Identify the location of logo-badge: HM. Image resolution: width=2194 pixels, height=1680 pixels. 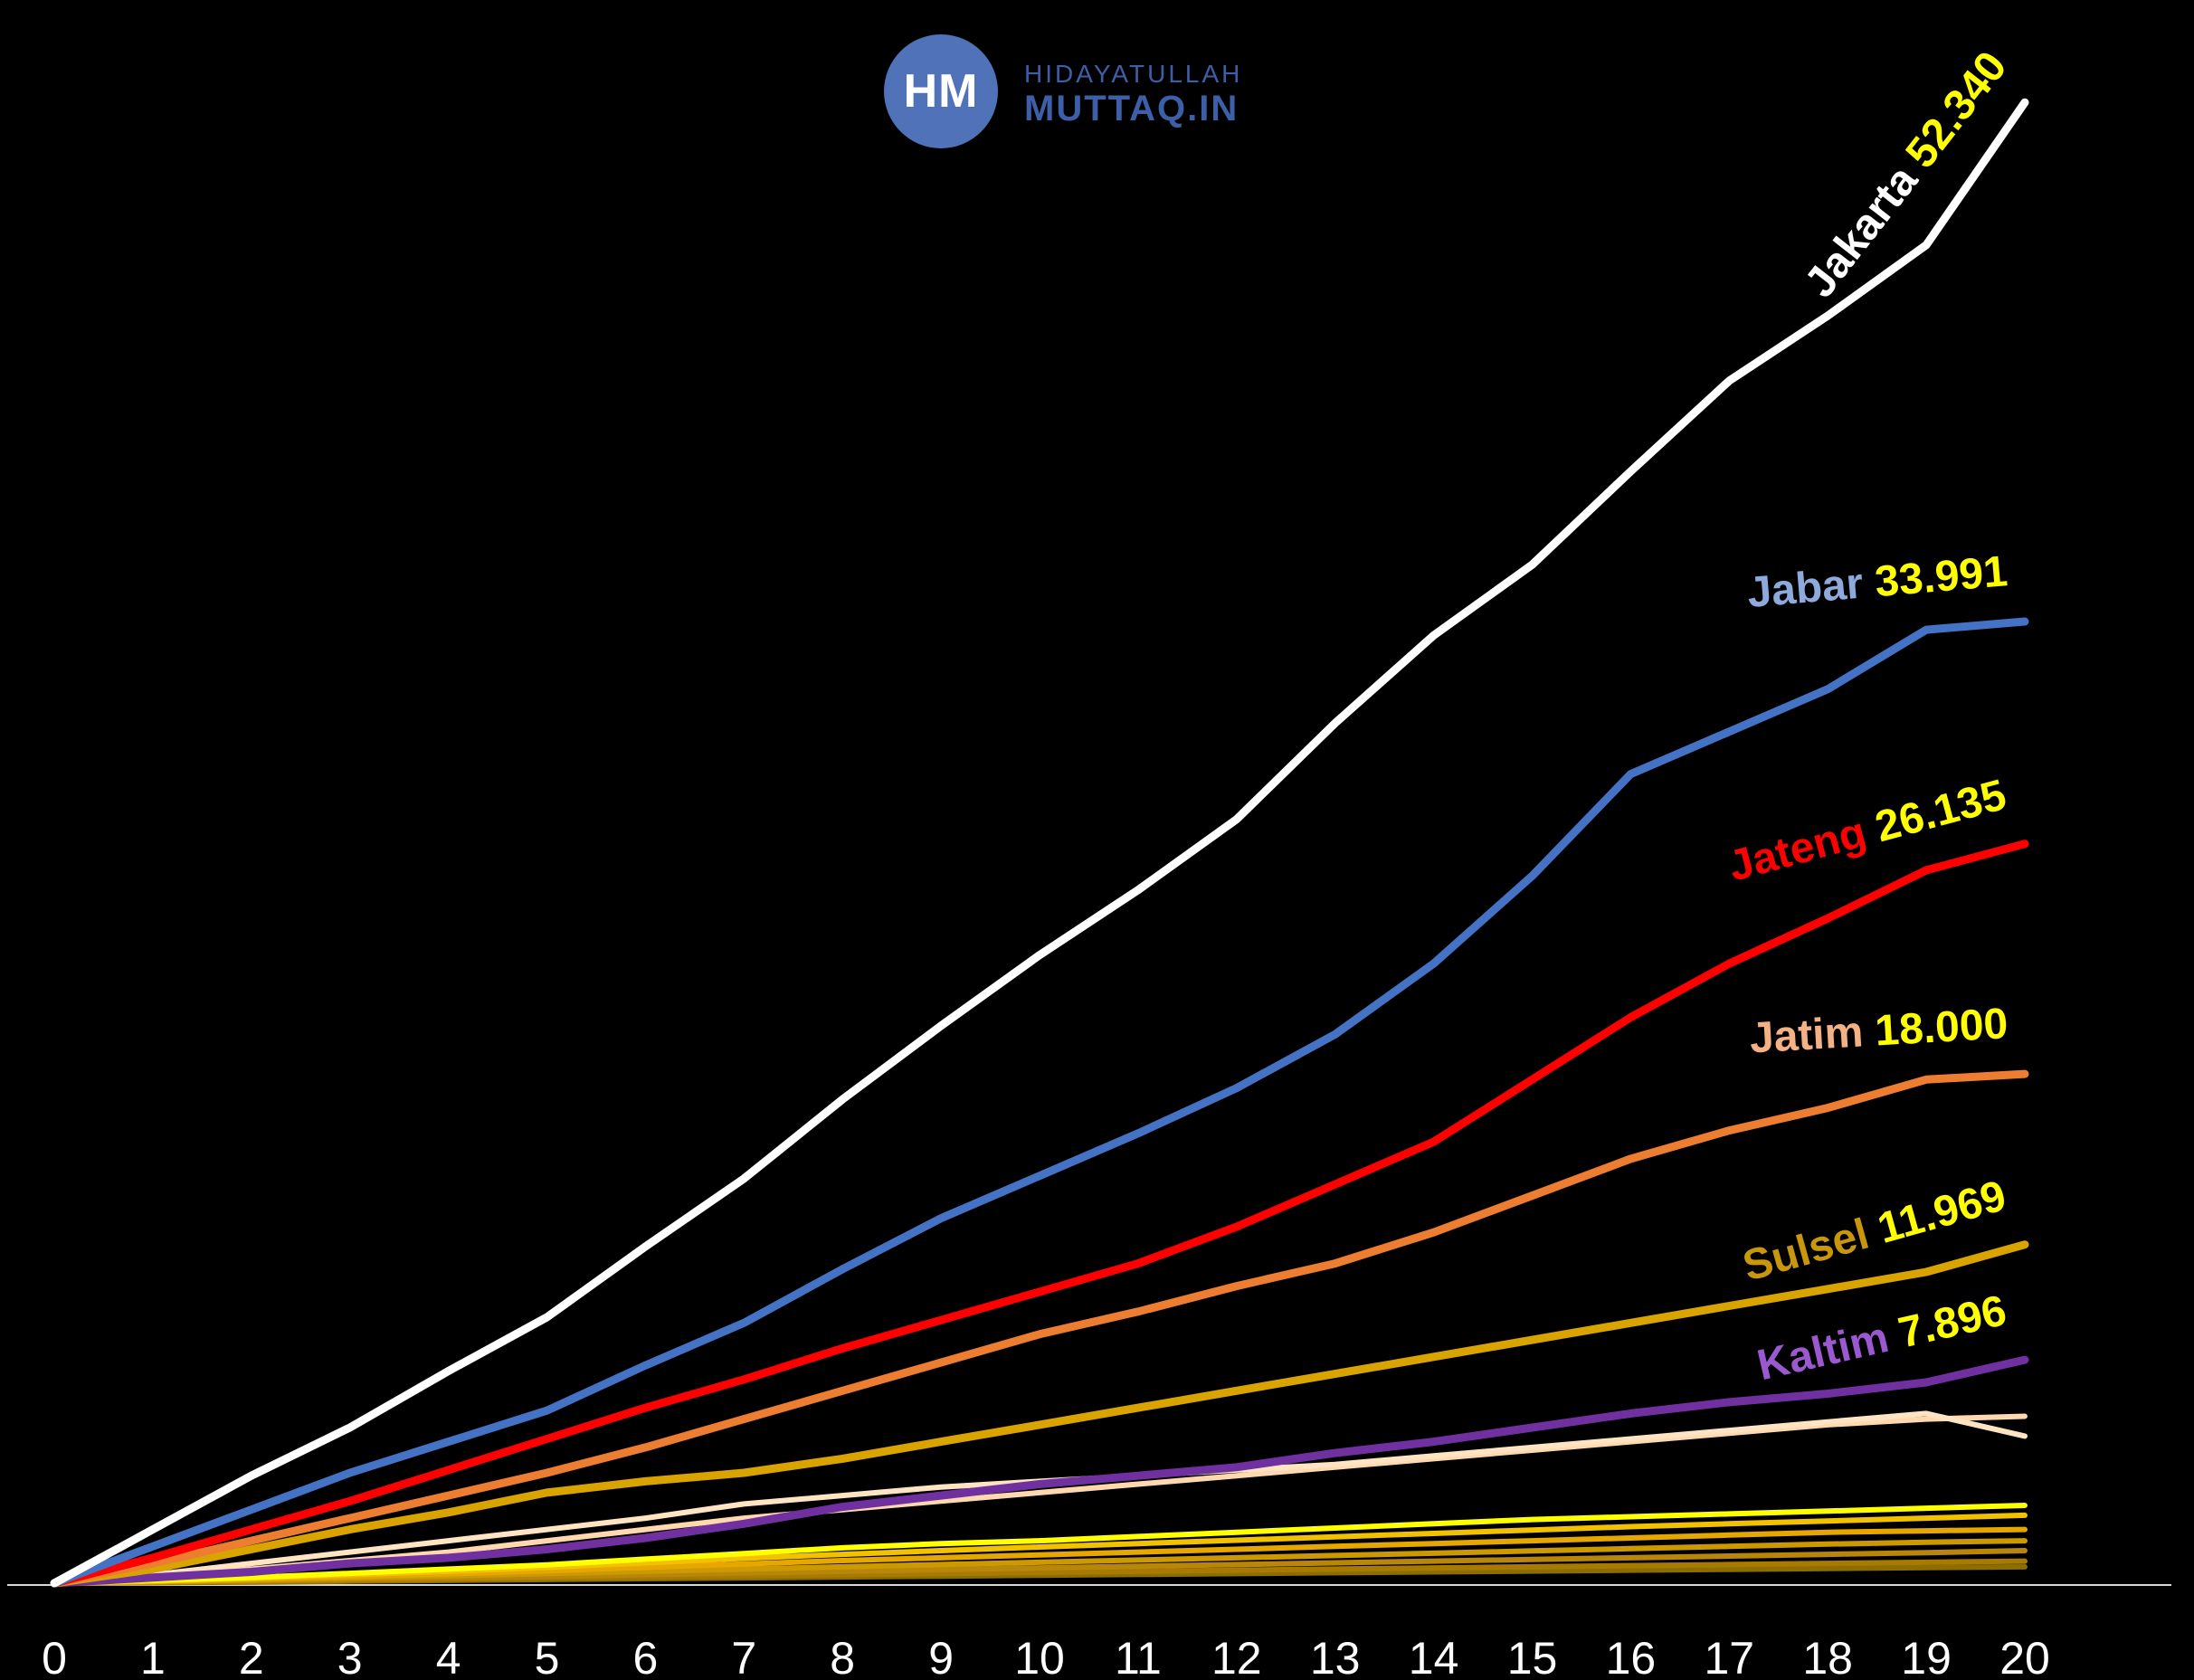
(941, 91).